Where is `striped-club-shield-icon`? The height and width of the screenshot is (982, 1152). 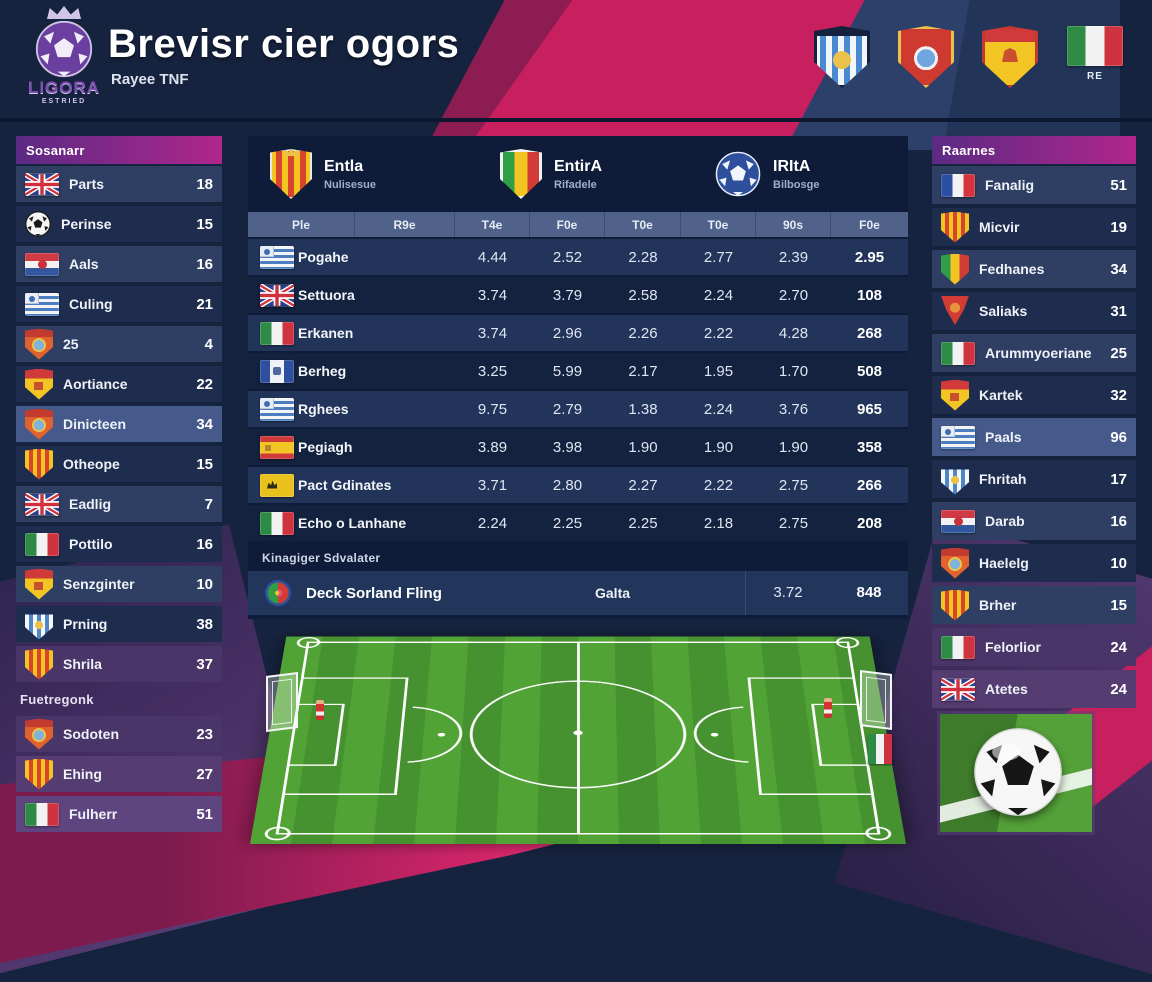
striped-club-shield-icon is located at coordinates (842, 57).